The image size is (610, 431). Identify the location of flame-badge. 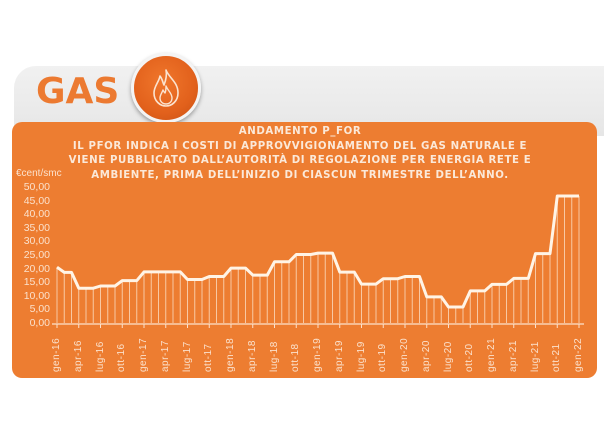
(166, 88).